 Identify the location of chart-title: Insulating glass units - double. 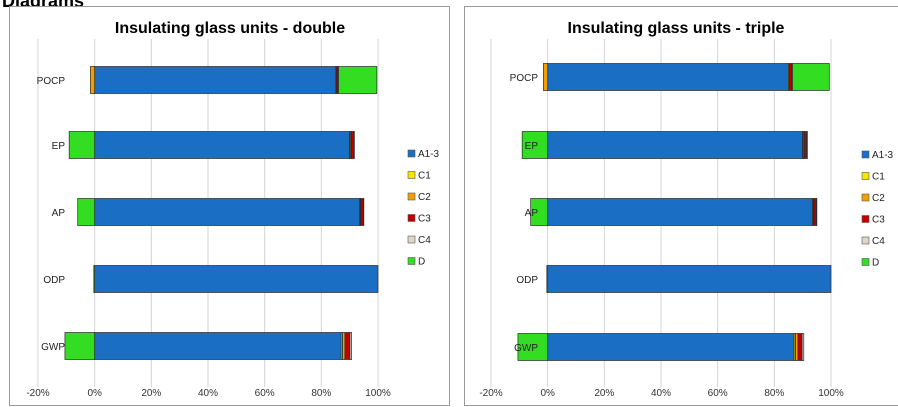
(230, 28).